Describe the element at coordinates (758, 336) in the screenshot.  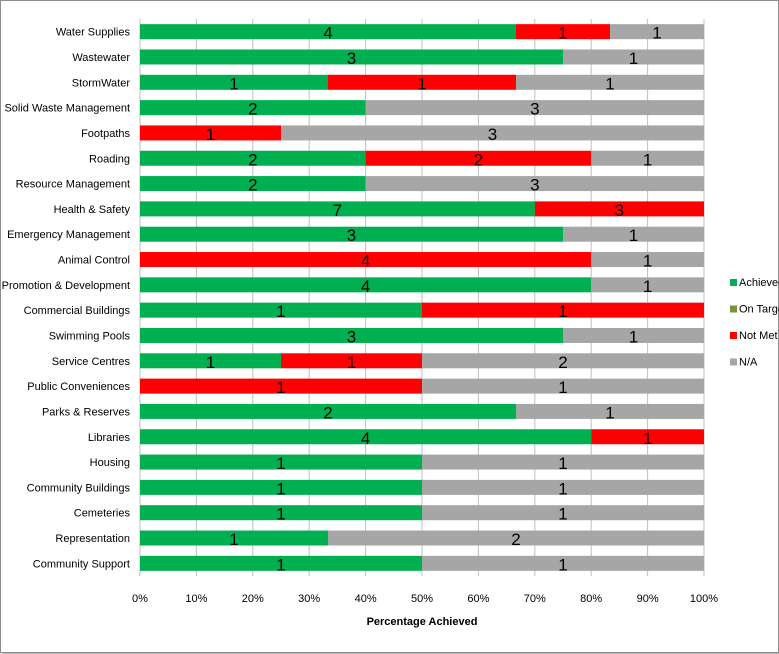
I see `legend-label: Not Met` at that location.